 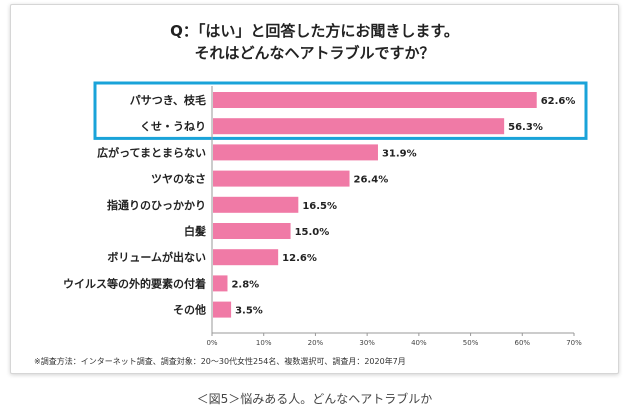 I want to click on category-label: ツヤのなさ, so click(x=178, y=179).